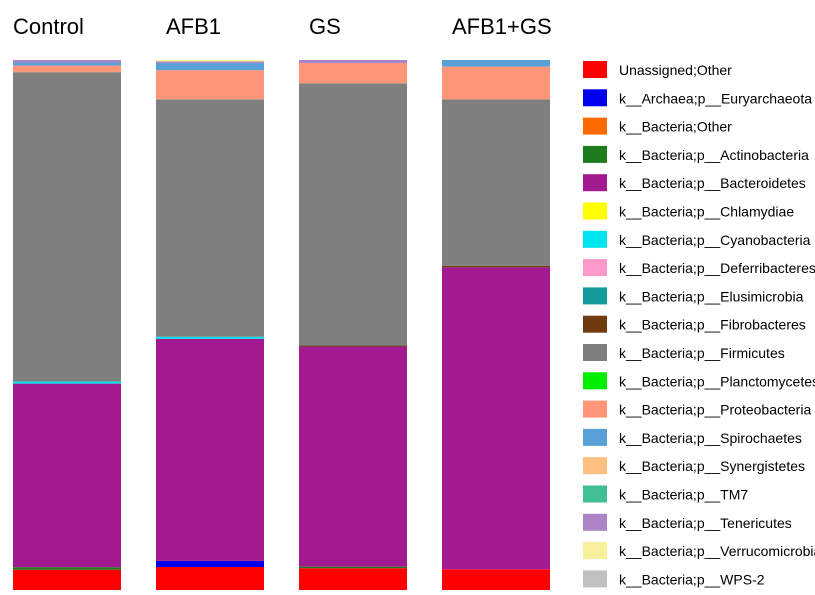 Image resolution: width=815 pixels, height=595 pixels. What do you see at coordinates (715, 98) in the screenshot?
I see `legend-label: k__Archaea;p__Euryarchaeota` at bounding box center [715, 98].